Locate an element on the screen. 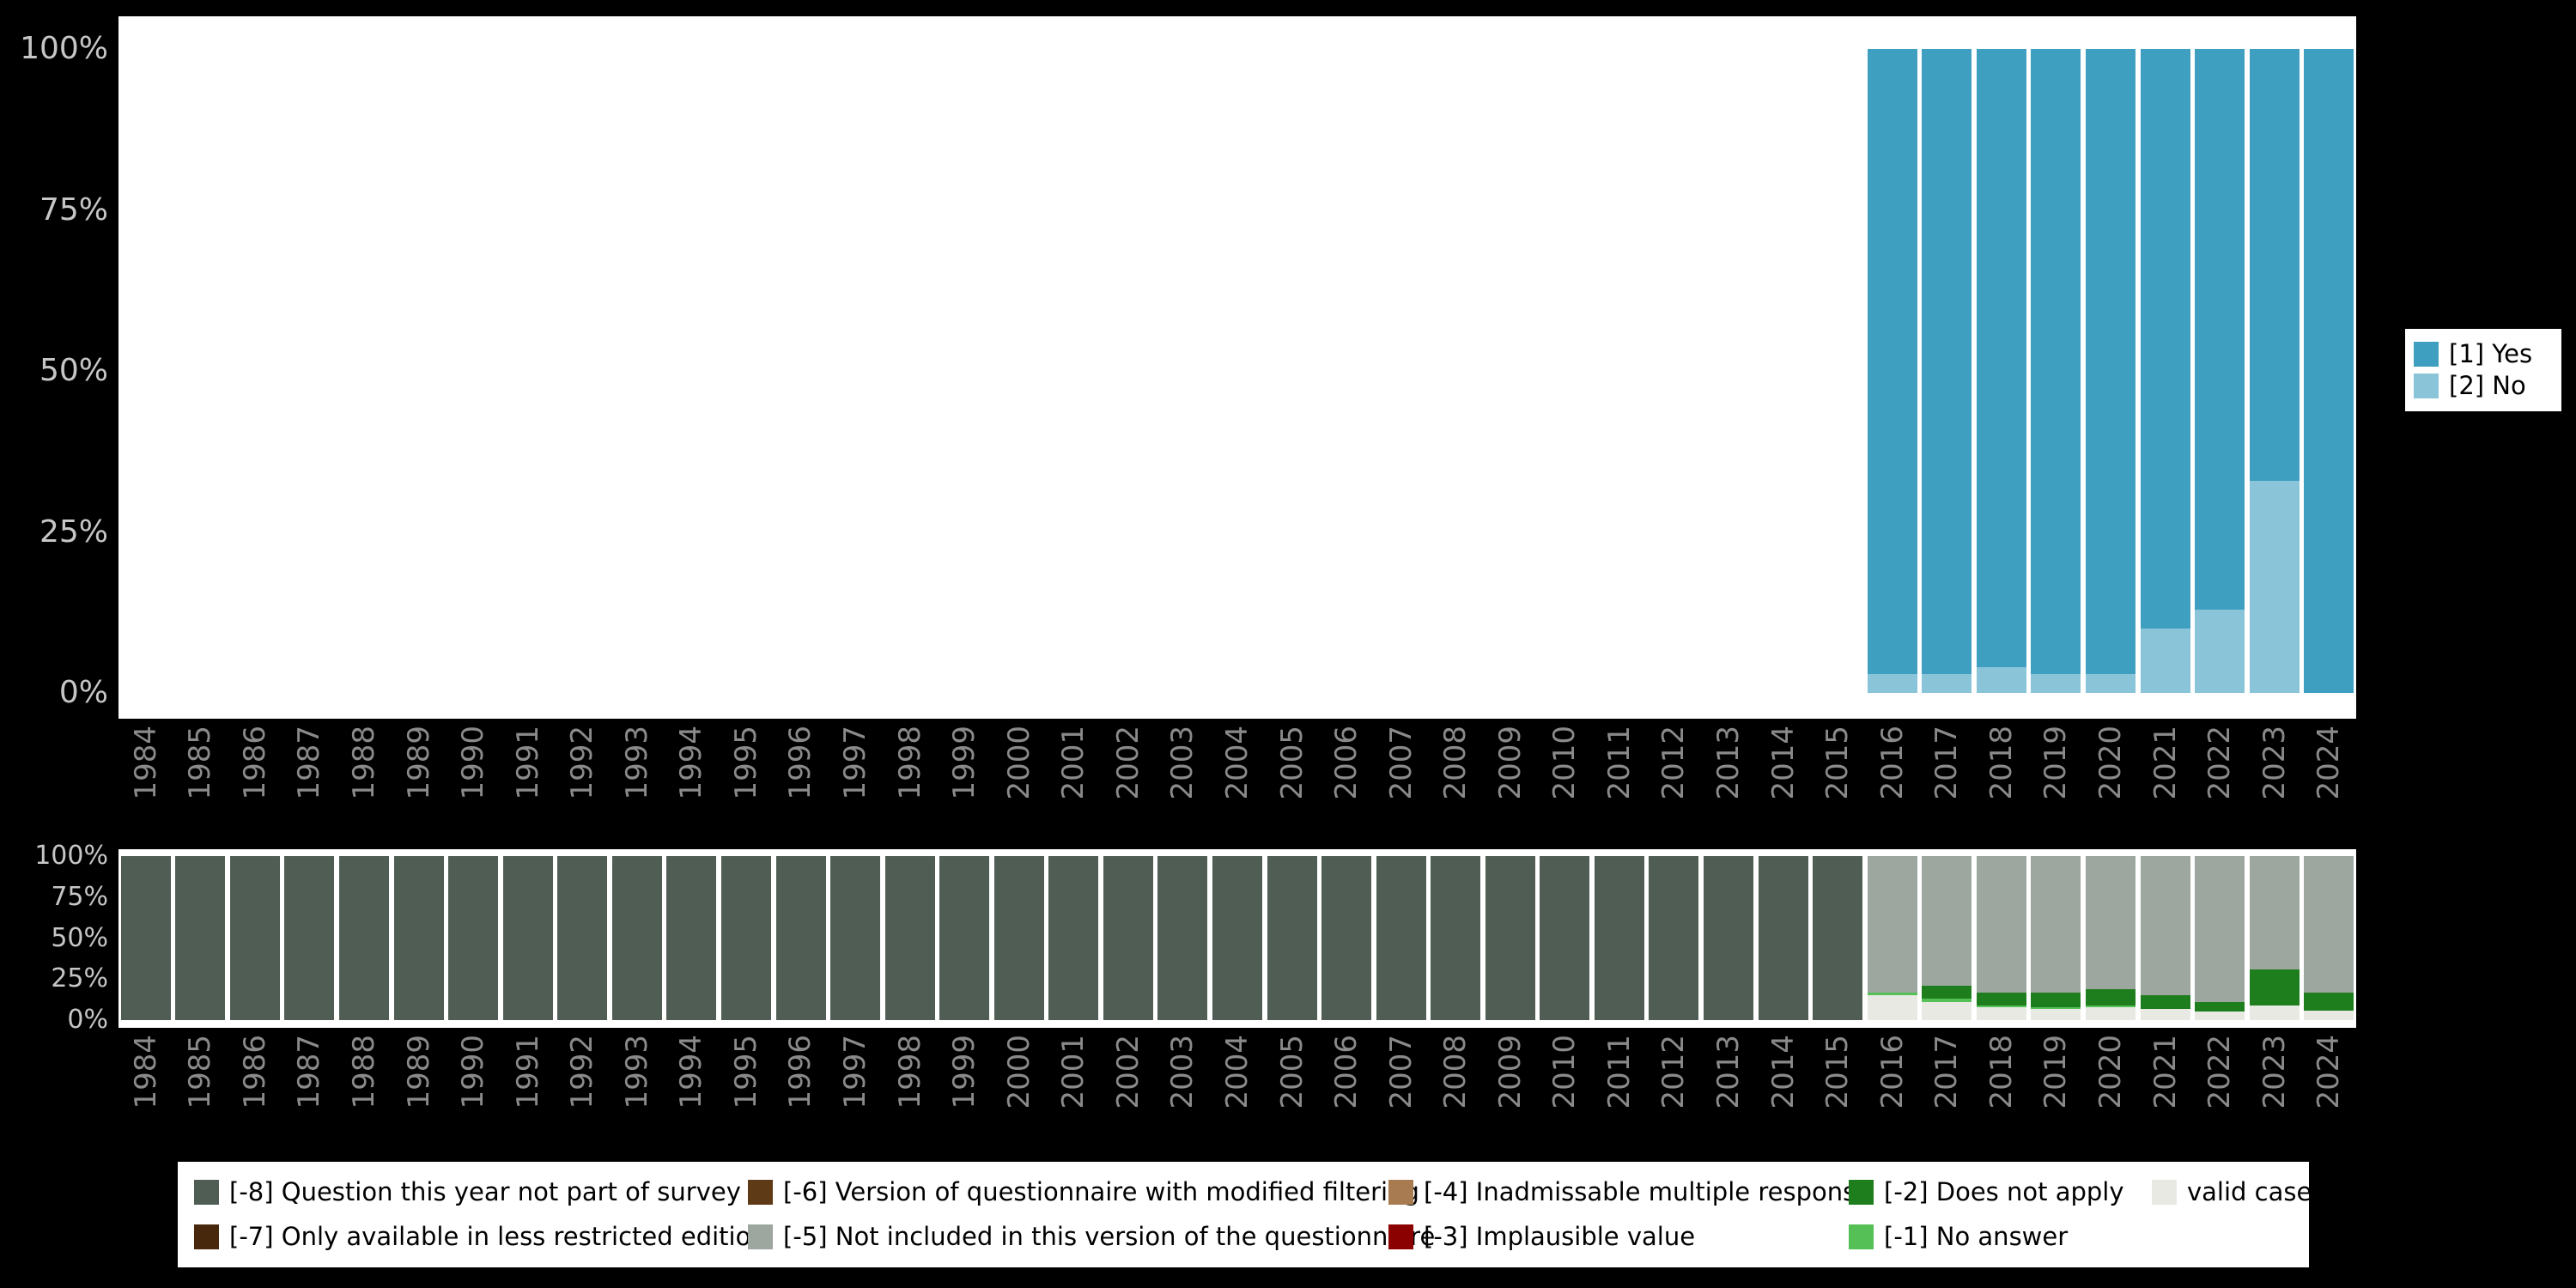  x-tick: 2009 is located at coordinates (1510, 779).